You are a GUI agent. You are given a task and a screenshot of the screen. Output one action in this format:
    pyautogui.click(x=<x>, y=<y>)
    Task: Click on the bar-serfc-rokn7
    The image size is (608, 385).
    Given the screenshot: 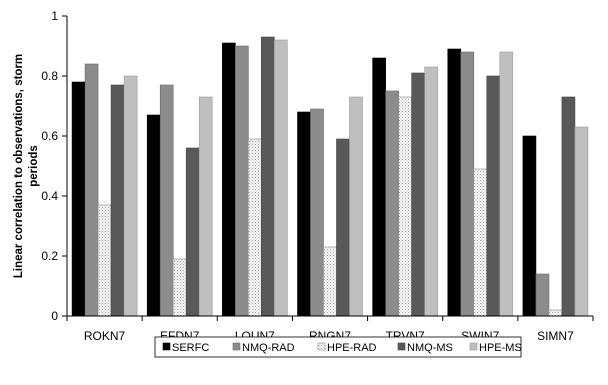 What is the action you would take?
    pyautogui.click(x=78, y=199)
    